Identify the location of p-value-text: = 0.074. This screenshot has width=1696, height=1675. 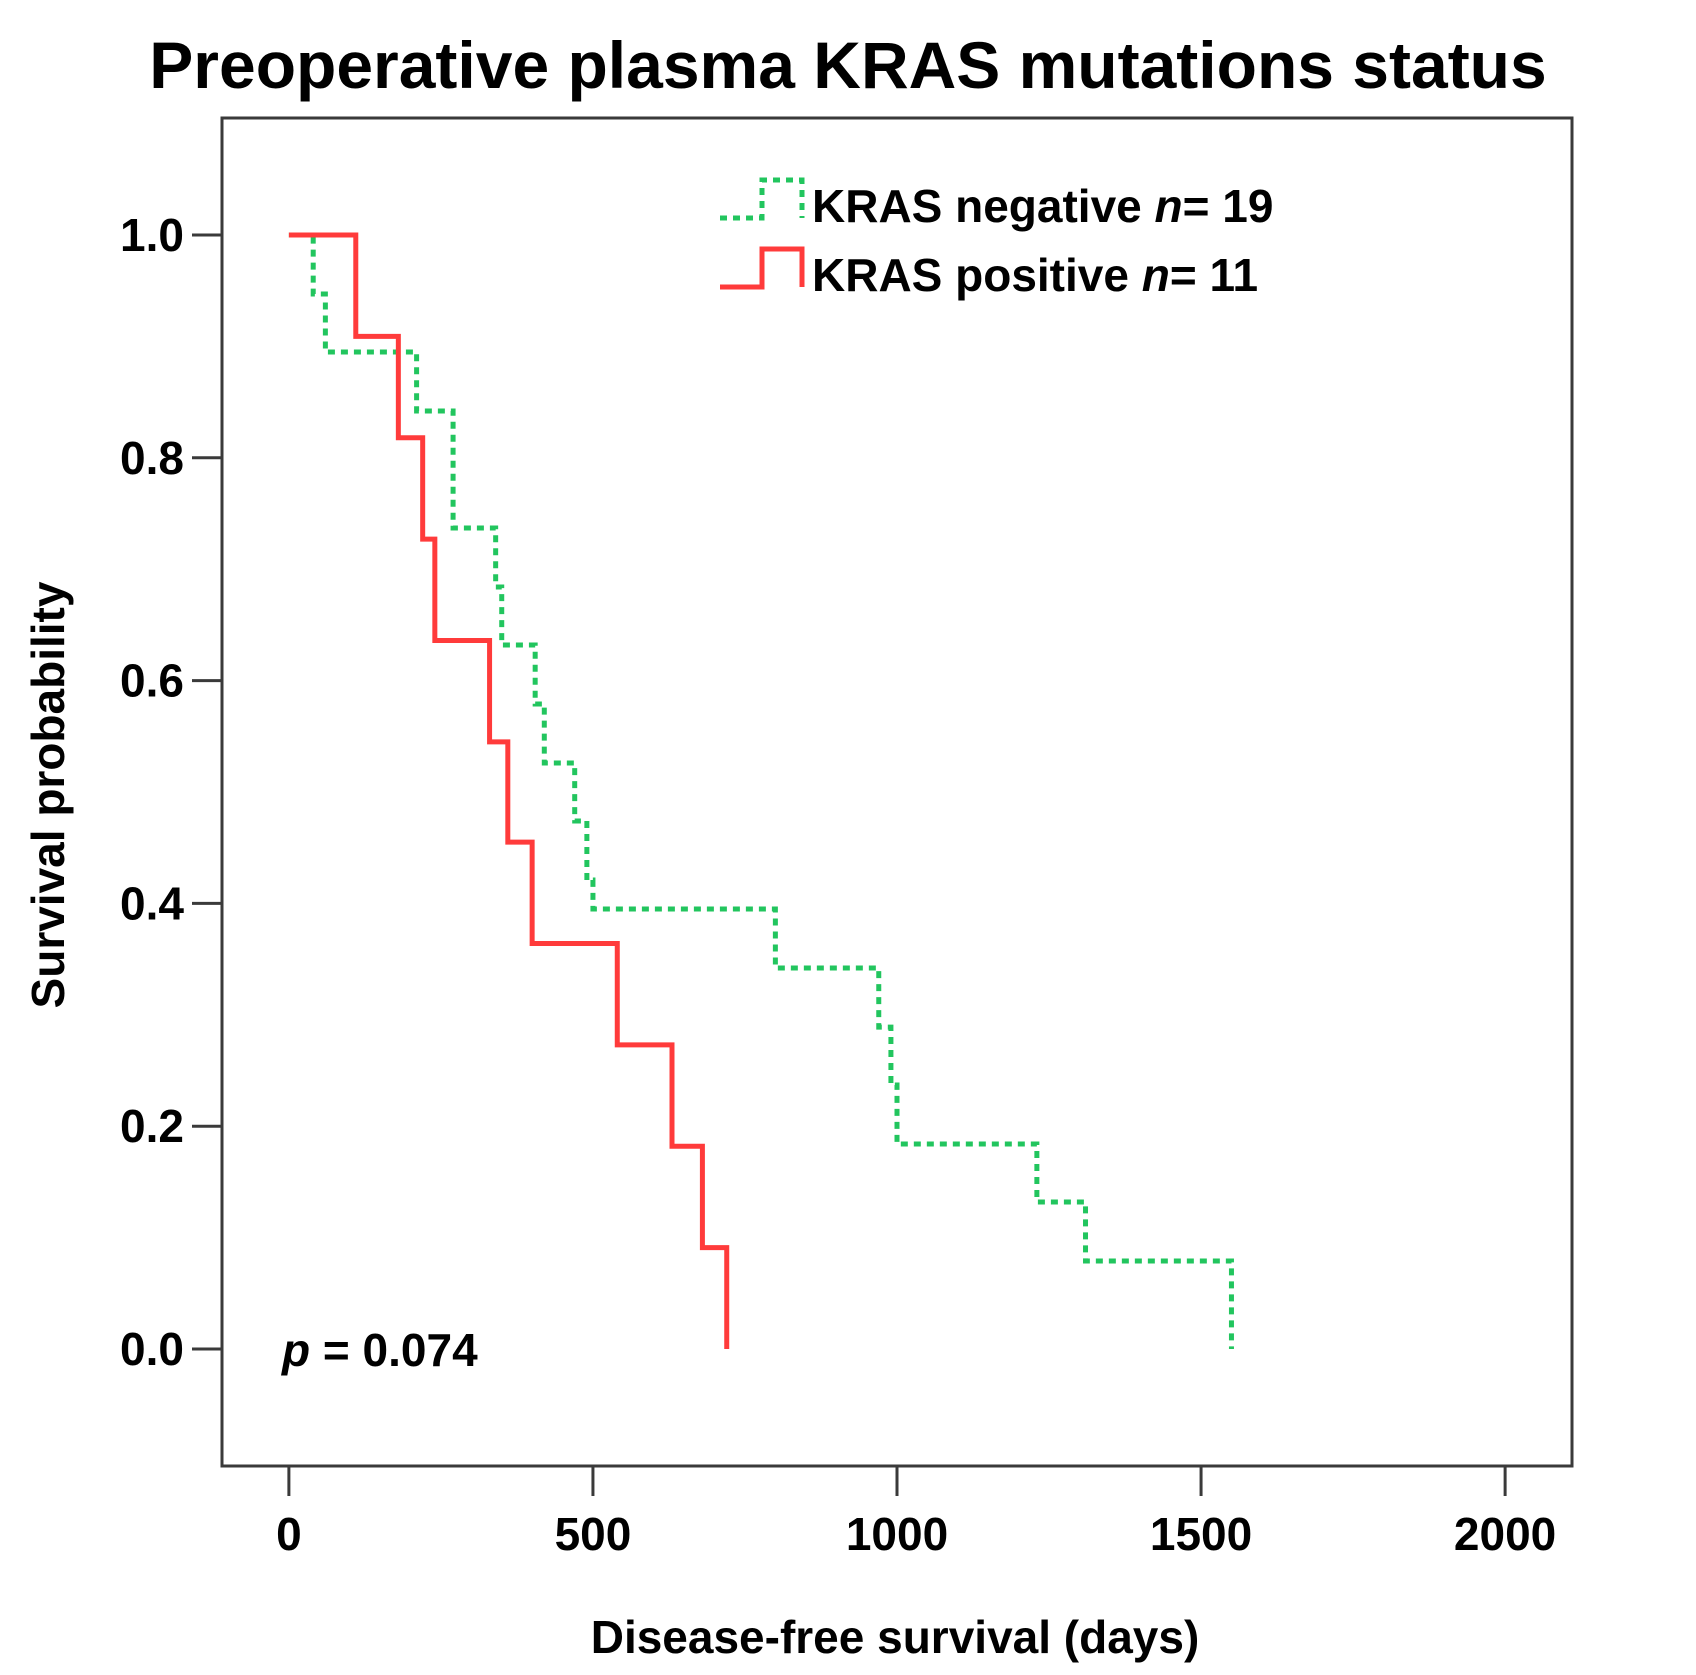
(394, 1350).